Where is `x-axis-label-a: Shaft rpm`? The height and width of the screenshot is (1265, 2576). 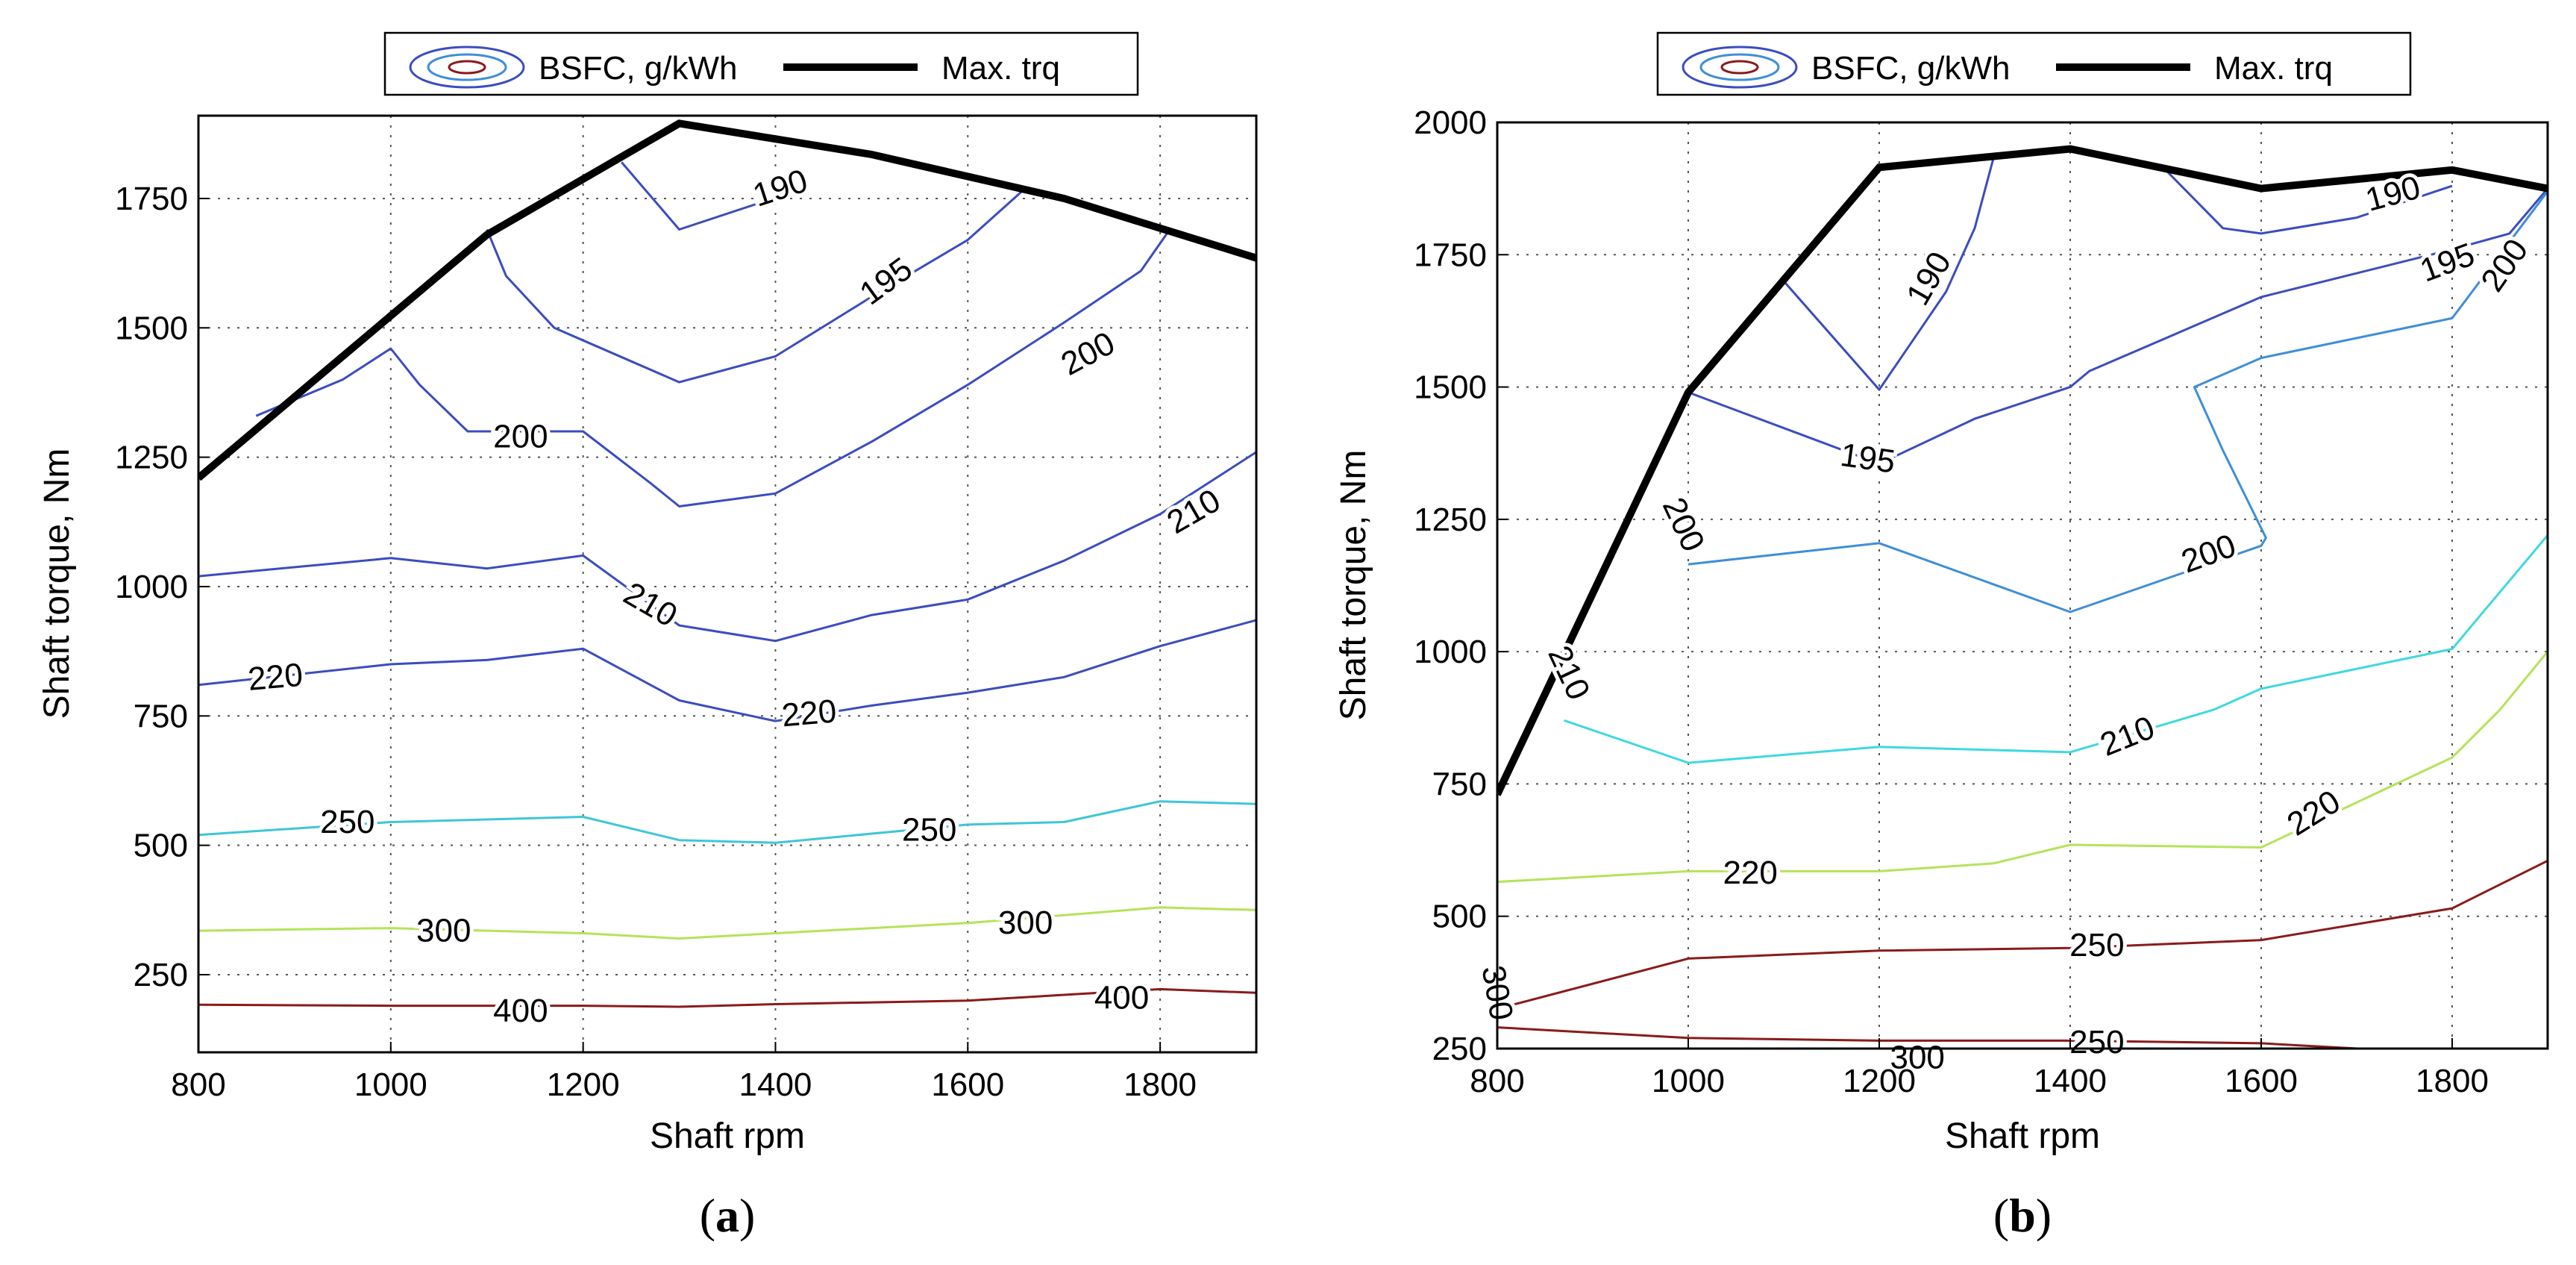
x-axis-label-a: Shaft rpm is located at coordinates (727, 1136).